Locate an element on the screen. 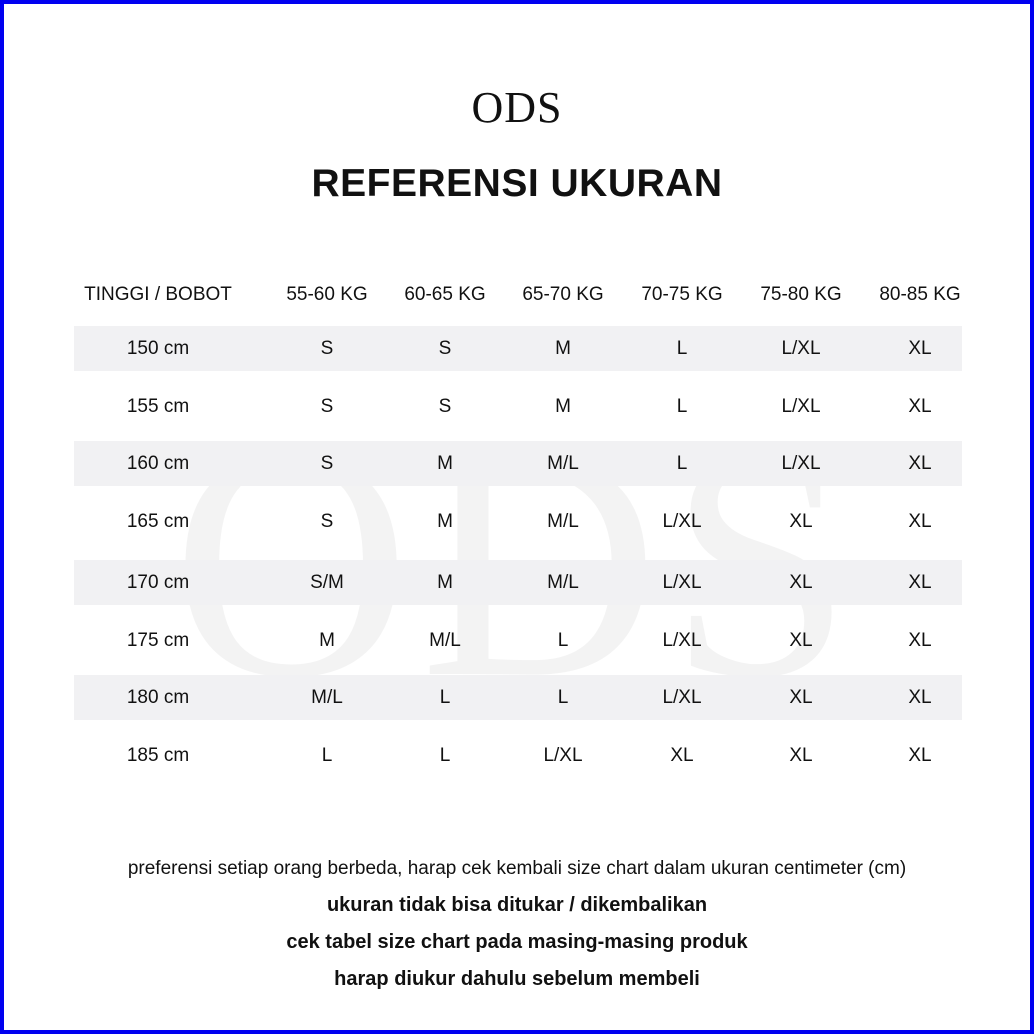 The width and height of the screenshot is (1034, 1034). note-measure-first: harap diukur dahulu sebelum membeli is located at coordinates (517, 979).